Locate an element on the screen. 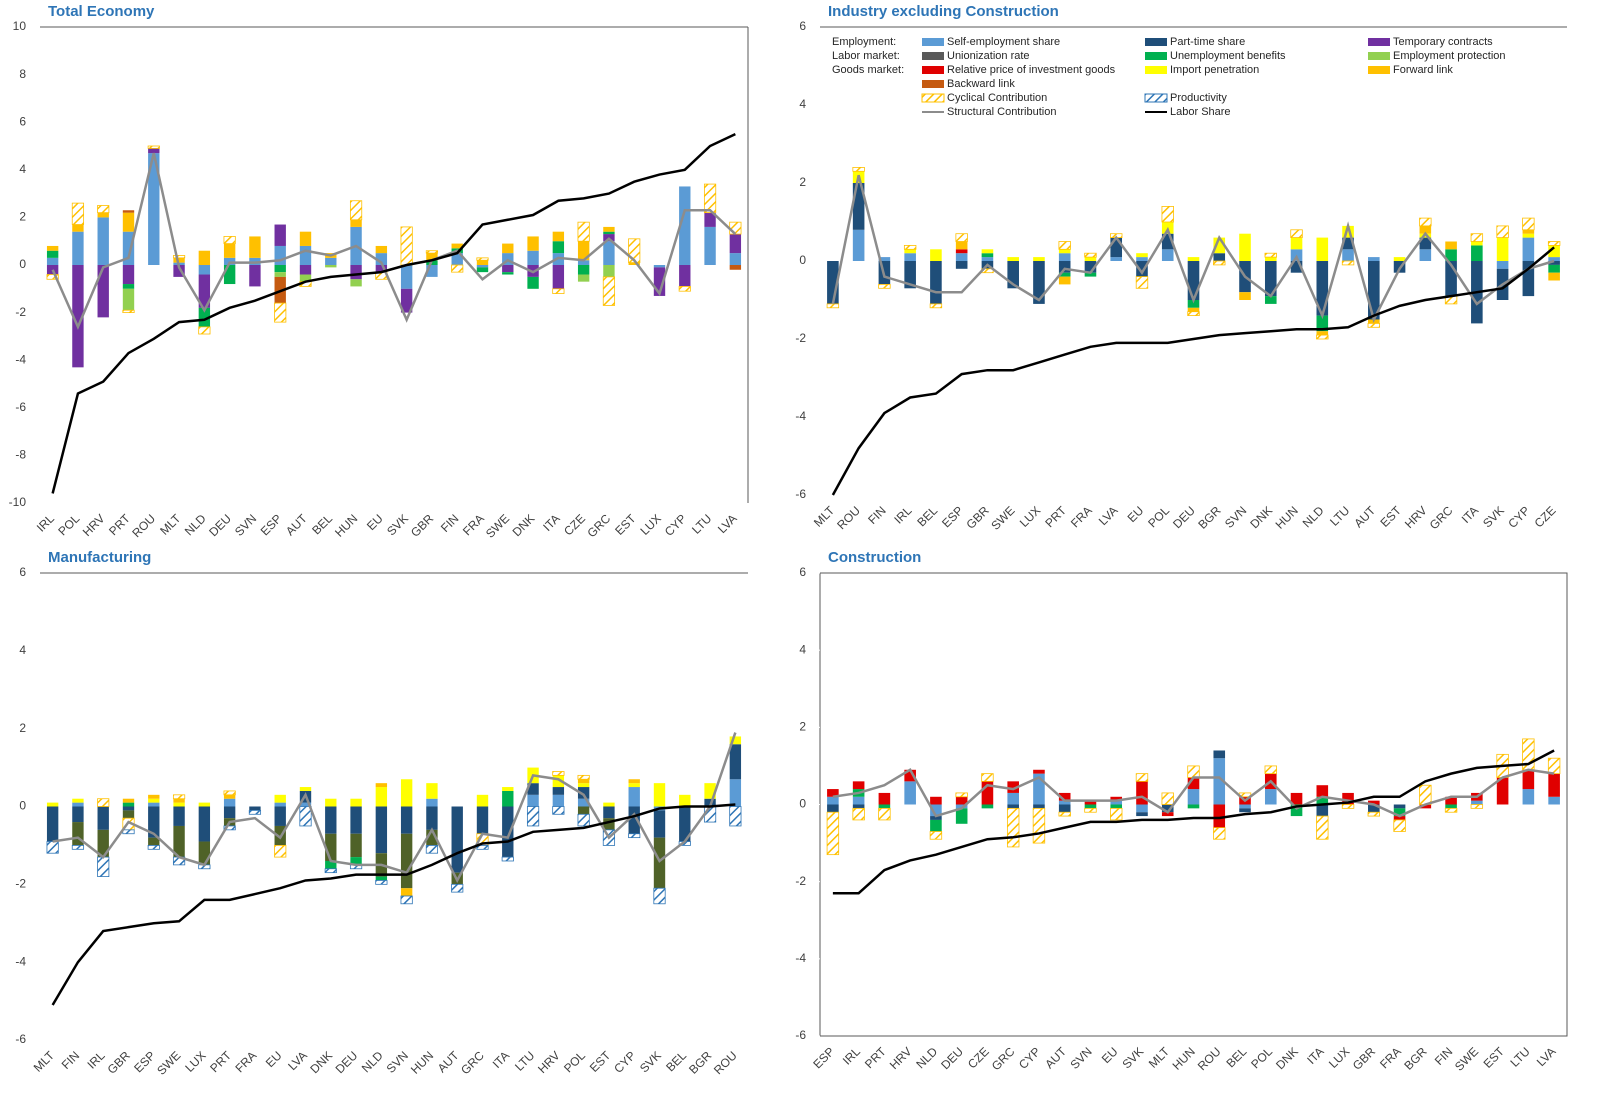 Image resolution: width=1617 pixels, height=1117 pixels. x-tick-label: FRA is located at coordinates (245, 1061).